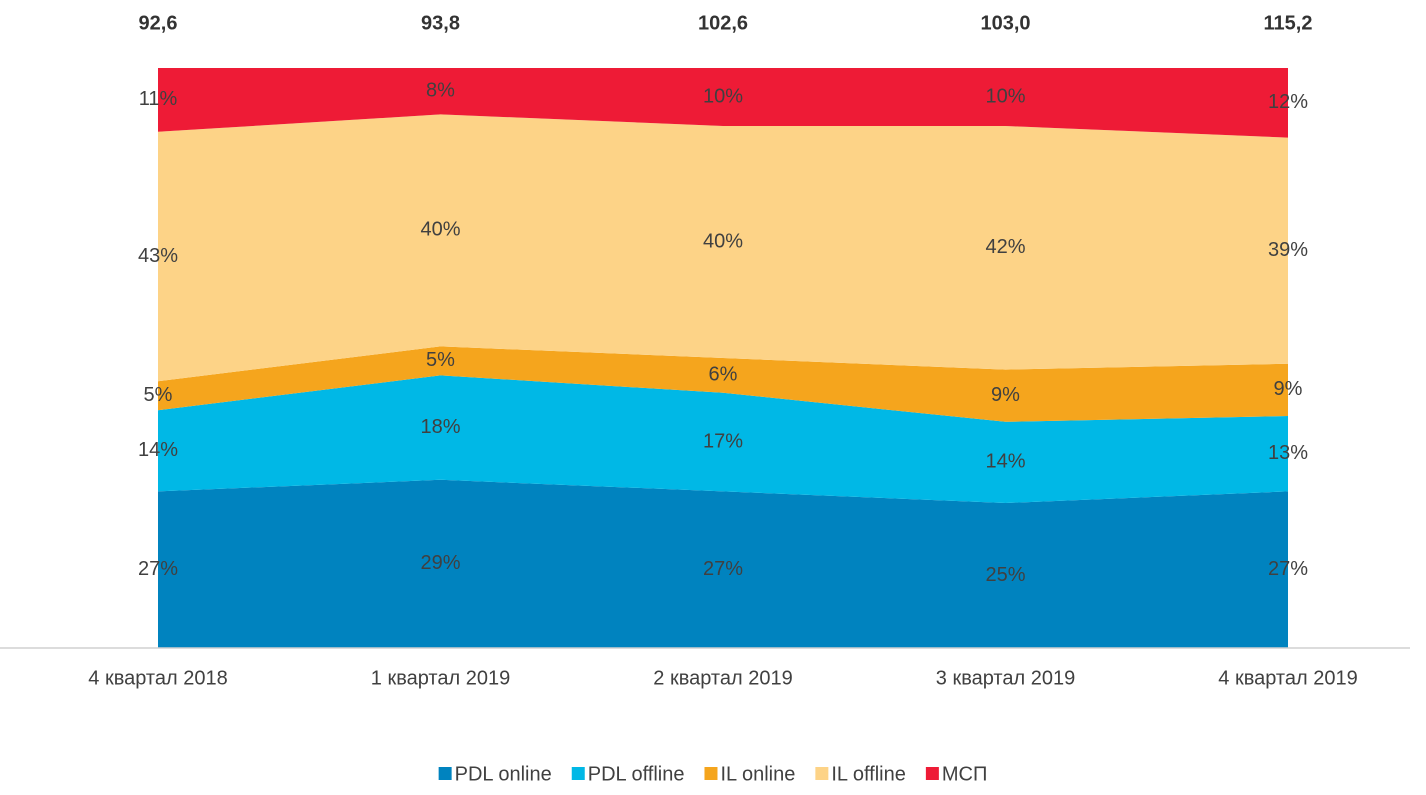 Image resolution: width=1426 pixels, height=795 pixels. What do you see at coordinates (1005, 575) in the screenshot?
I see `data-label: 25%` at bounding box center [1005, 575].